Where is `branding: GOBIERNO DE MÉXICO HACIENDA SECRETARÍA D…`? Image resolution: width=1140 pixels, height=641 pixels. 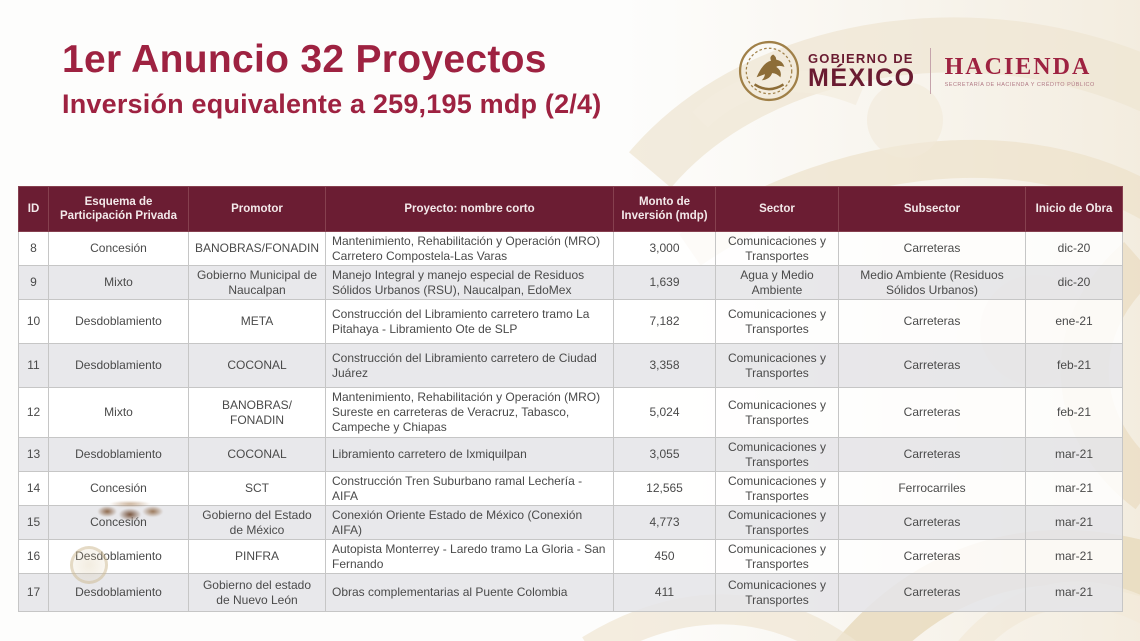
branding: GOBIERNO DE MÉXICO HACIENDA SECRETARÍA D… is located at coordinates (916, 71).